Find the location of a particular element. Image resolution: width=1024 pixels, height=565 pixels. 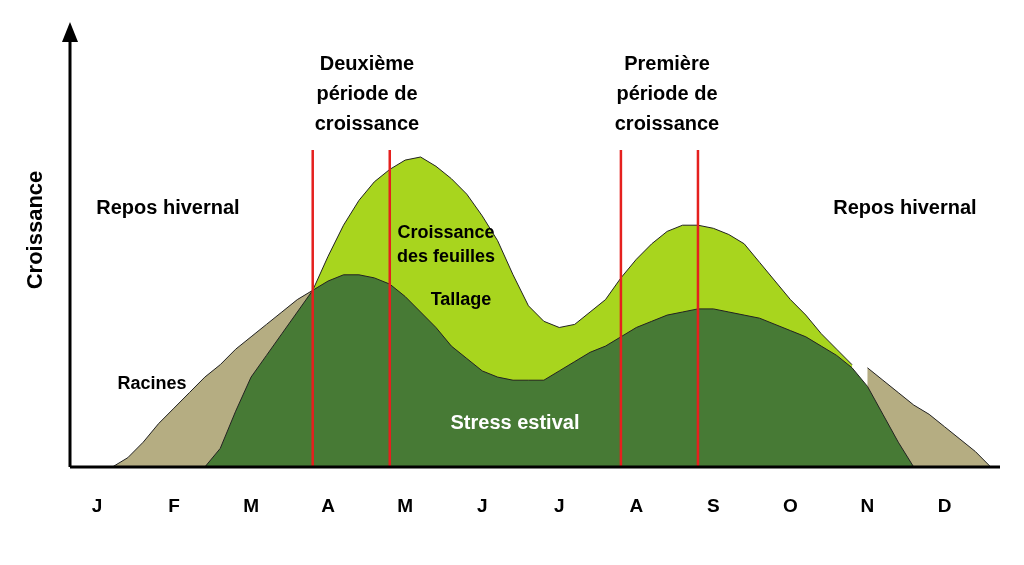

series-label: Croissance des feuilles is located at coordinates (446, 244).